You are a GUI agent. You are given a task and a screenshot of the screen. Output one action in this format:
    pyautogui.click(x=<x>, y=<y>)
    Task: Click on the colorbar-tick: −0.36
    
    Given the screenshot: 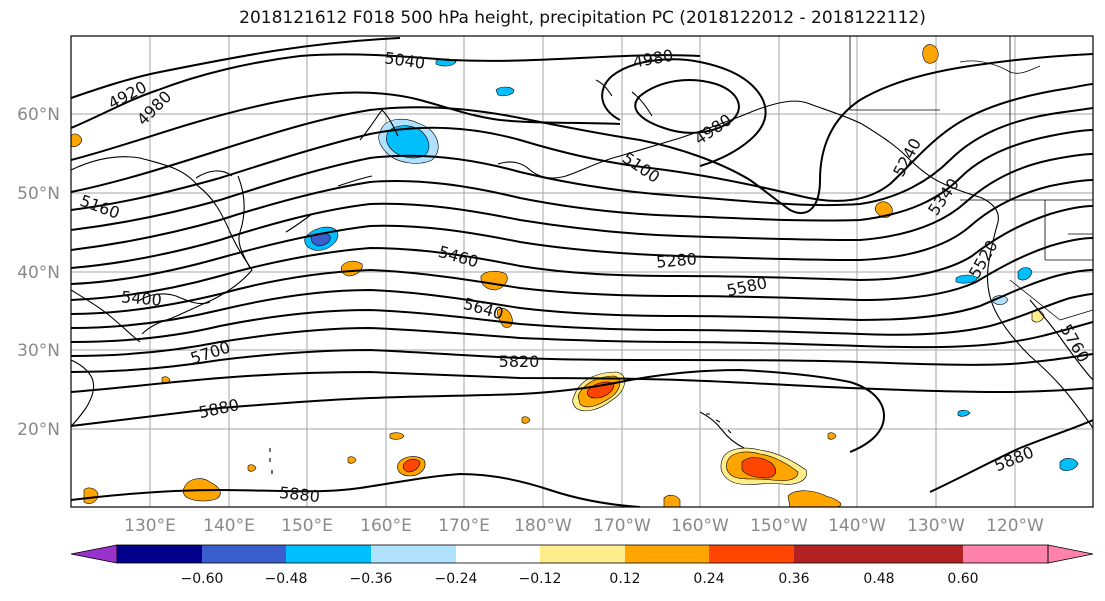 What is the action you would take?
    pyautogui.click(x=371, y=579)
    